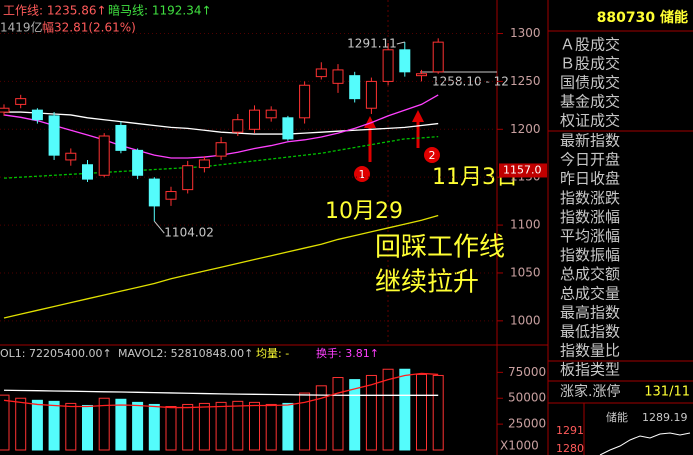 The width and height of the screenshot is (693, 455). I want to click on volume-header: 均量: -, so click(272, 353).